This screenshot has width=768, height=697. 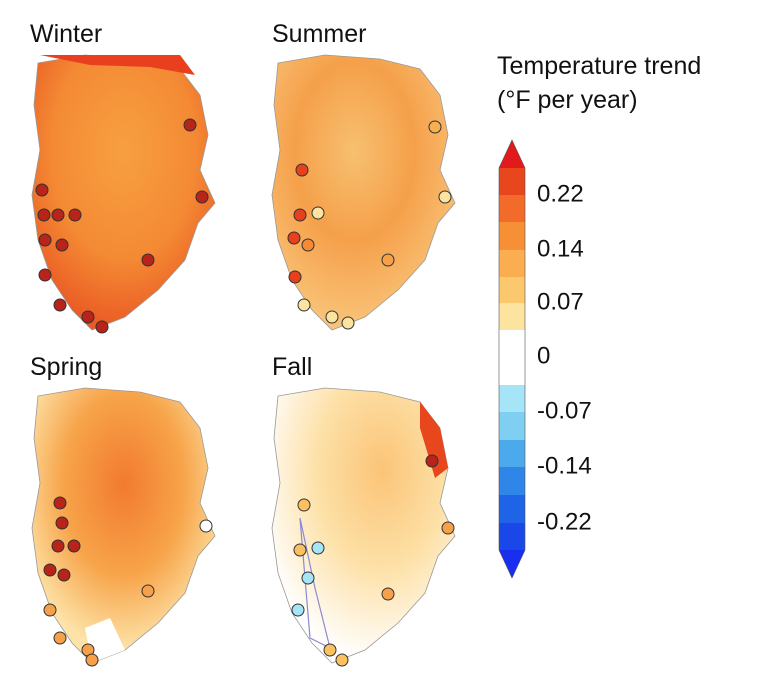 I want to click on colorbar-tick-label: 0.07, so click(x=560, y=301).